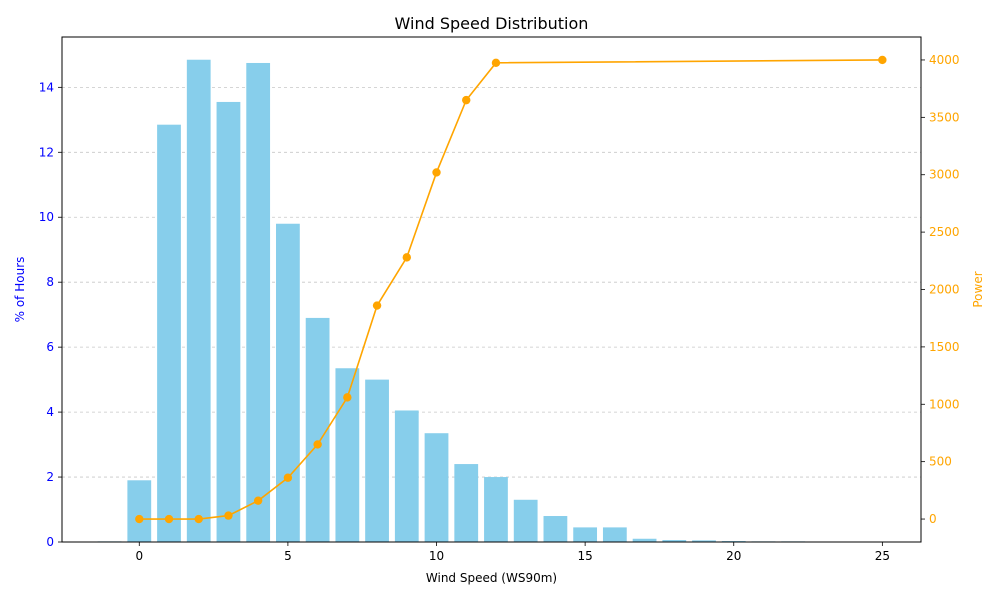 The height and width of the screenshot is (600, 1000). What do you see at coordinates (944, 347) in the screenshot?
I see `y2-tick-label: 1500` at bounding box center [944, 347].